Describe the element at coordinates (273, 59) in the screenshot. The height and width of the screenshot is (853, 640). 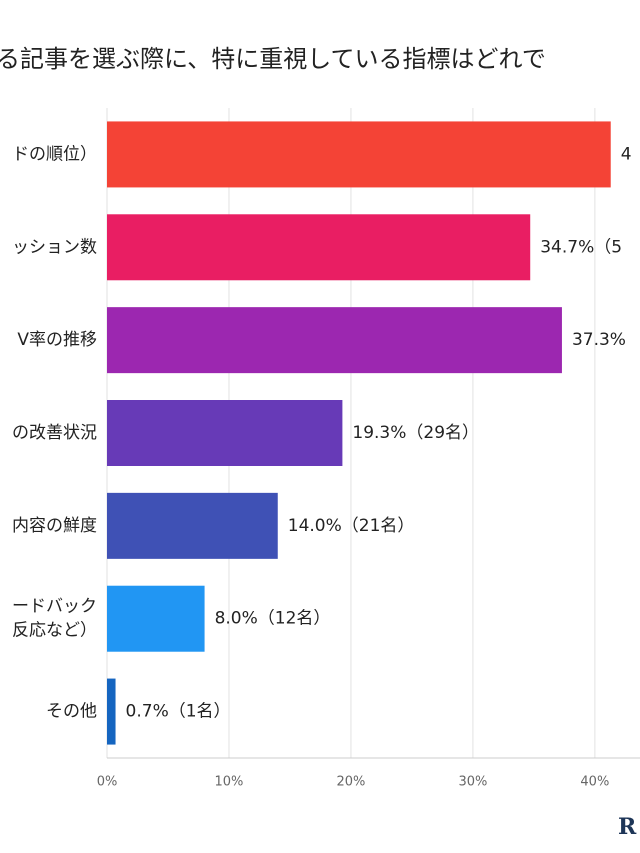
I see `chart-title: る記事を選ぶ際に、特に重視している指標はどれで` at that location.